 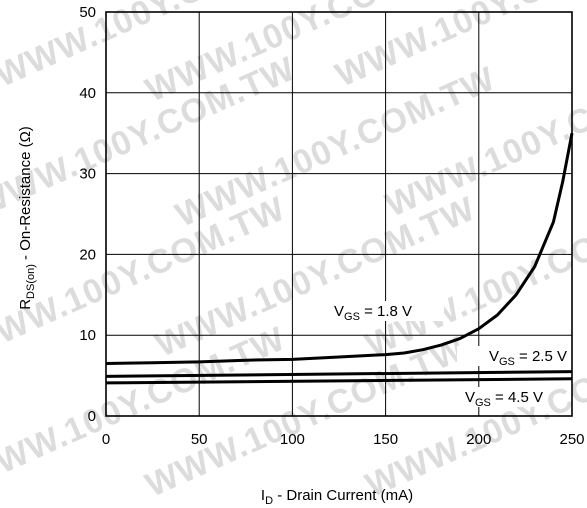 I want to click on series-labels: VGS = 1.8 V VGS = 2.5 V VGS = 4.5 V, so click(x=450, y=355).